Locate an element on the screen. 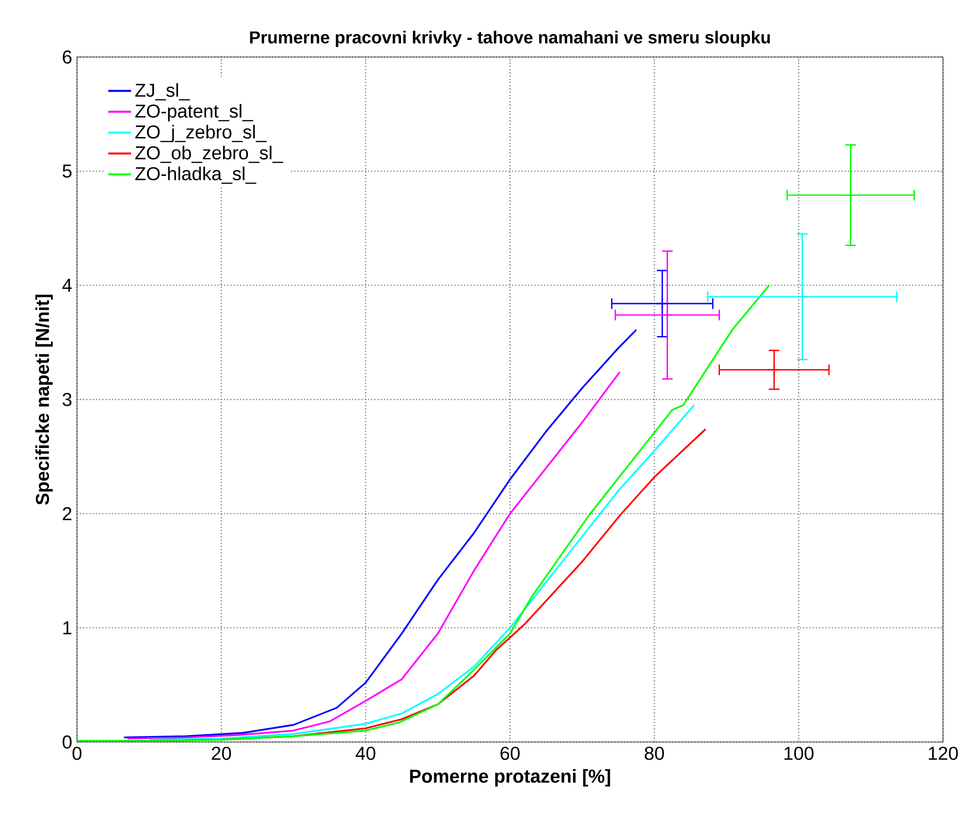 The image size is (968, 815). y-tick-label: 5 is located at coordinates (67, 171).